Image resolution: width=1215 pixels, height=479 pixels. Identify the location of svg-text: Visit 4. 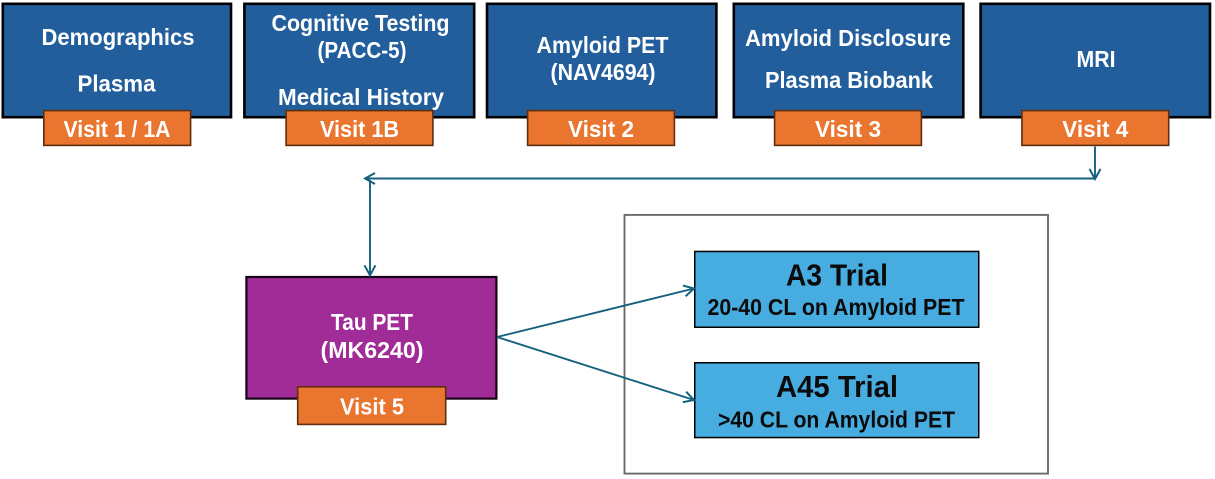
(1095, 129).